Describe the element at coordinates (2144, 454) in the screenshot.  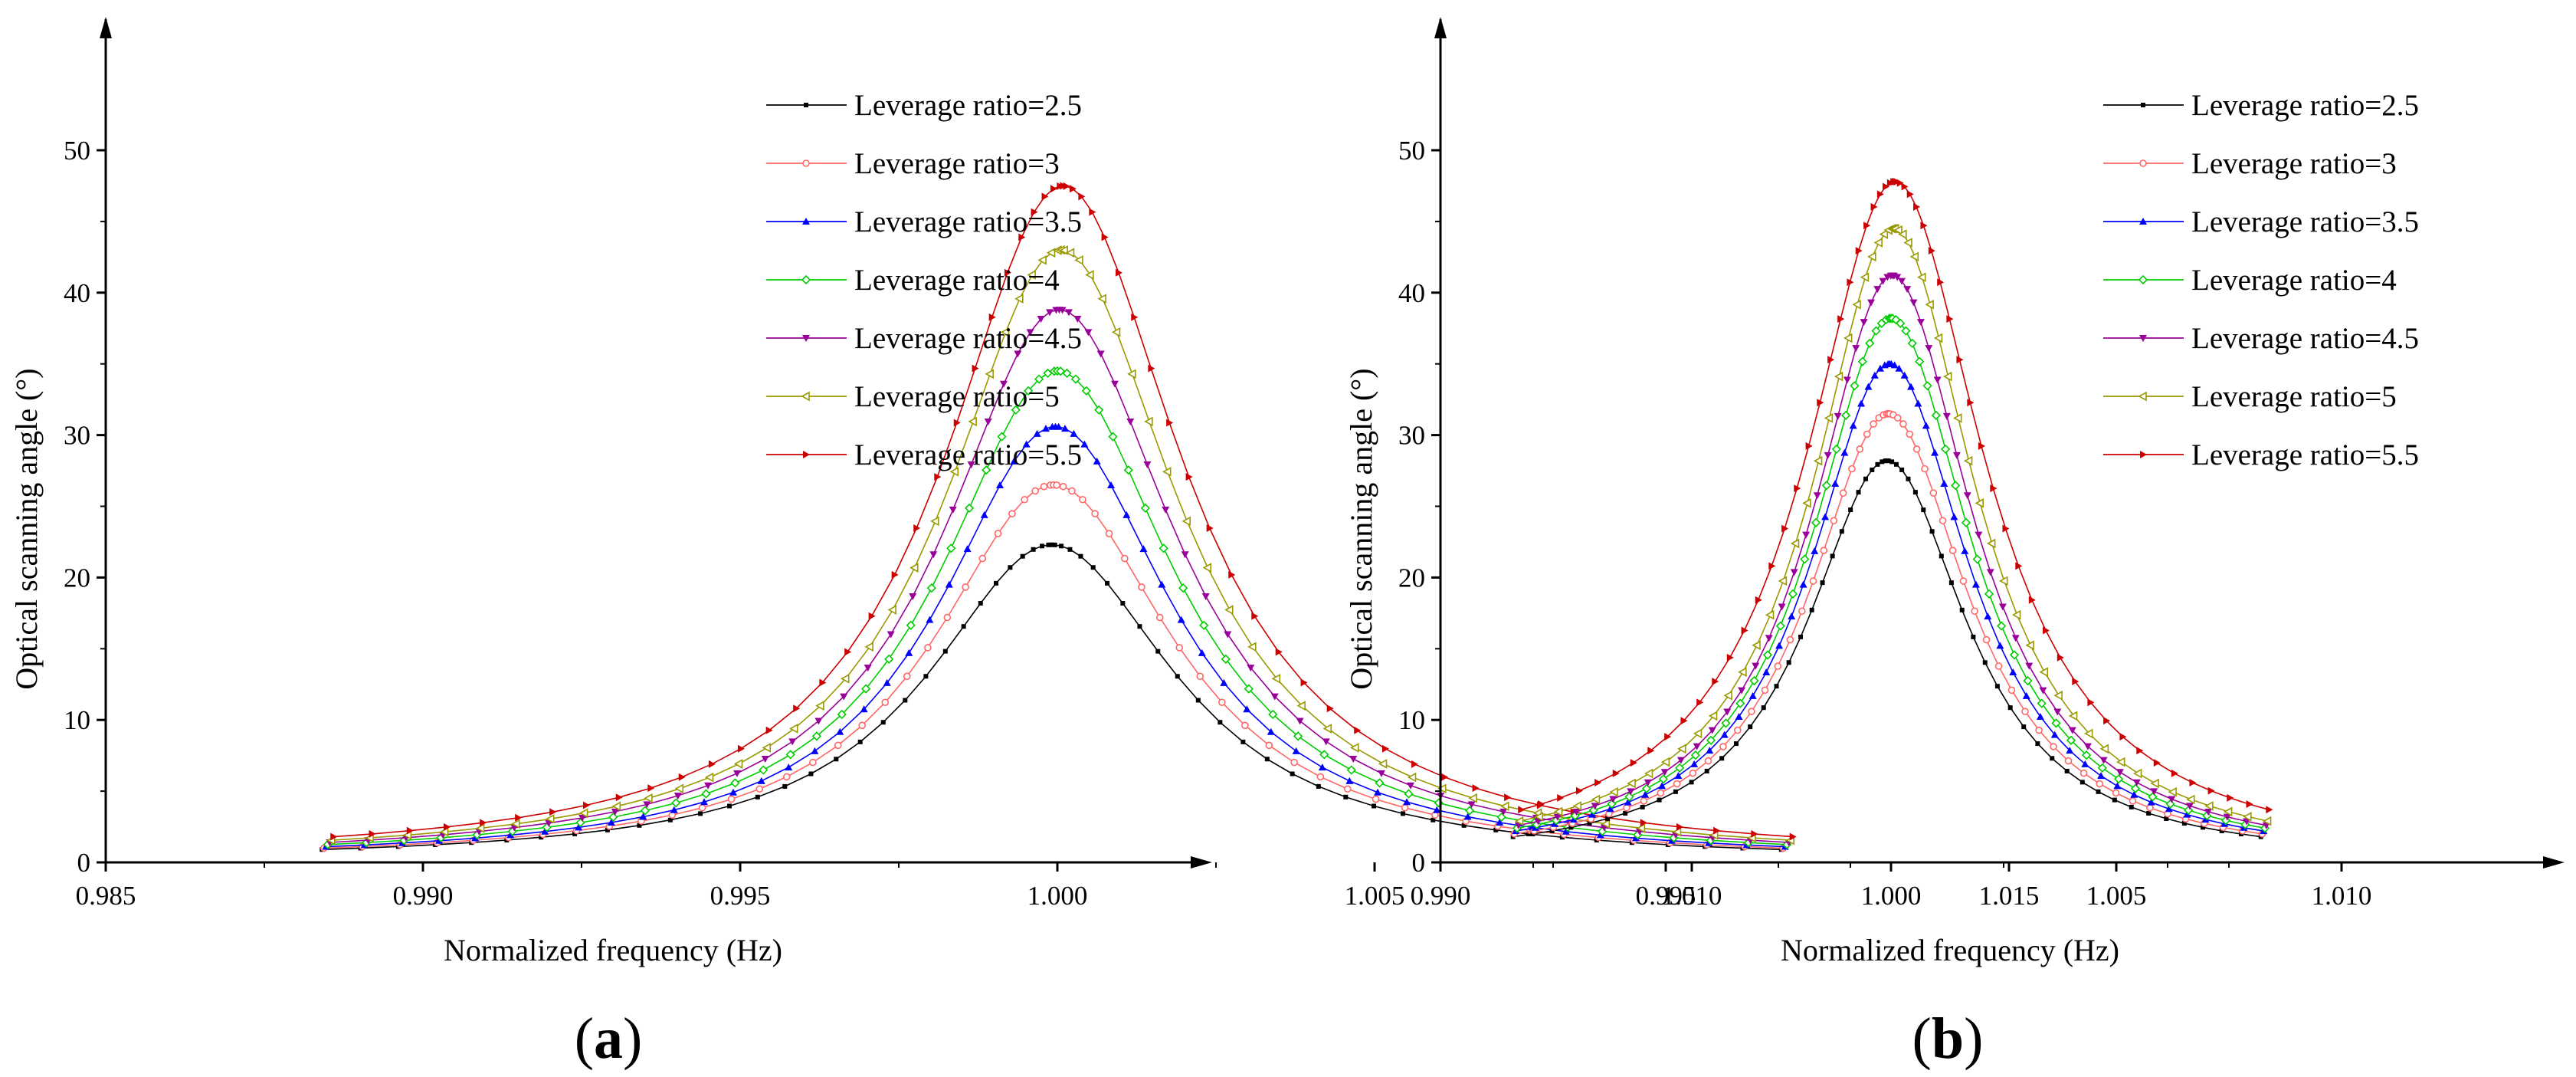
I see `legend-marker` at that location.